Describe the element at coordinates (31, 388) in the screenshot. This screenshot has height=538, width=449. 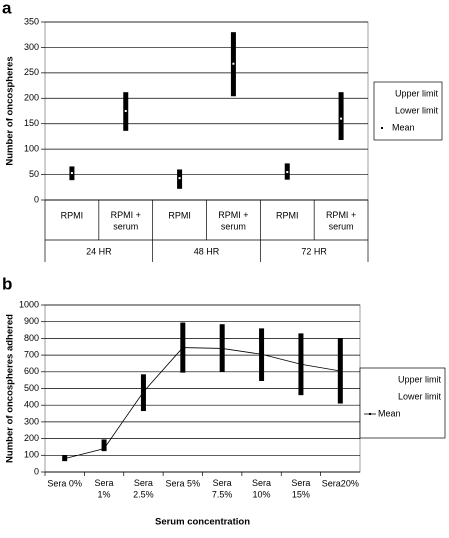
I see `y-tick-label: 500` at that location.